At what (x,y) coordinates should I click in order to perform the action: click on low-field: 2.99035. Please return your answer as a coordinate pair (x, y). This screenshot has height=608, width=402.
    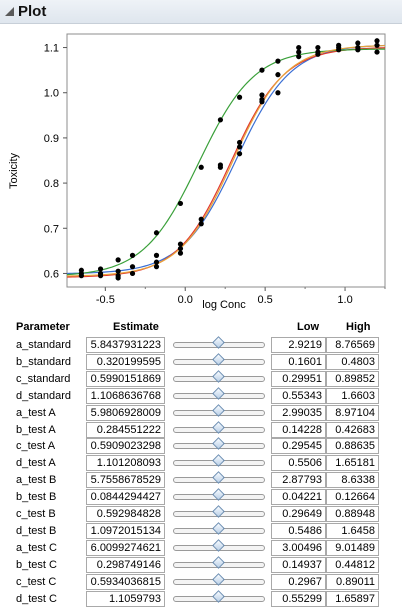
    Looking at the image, I should click on (298, 412).